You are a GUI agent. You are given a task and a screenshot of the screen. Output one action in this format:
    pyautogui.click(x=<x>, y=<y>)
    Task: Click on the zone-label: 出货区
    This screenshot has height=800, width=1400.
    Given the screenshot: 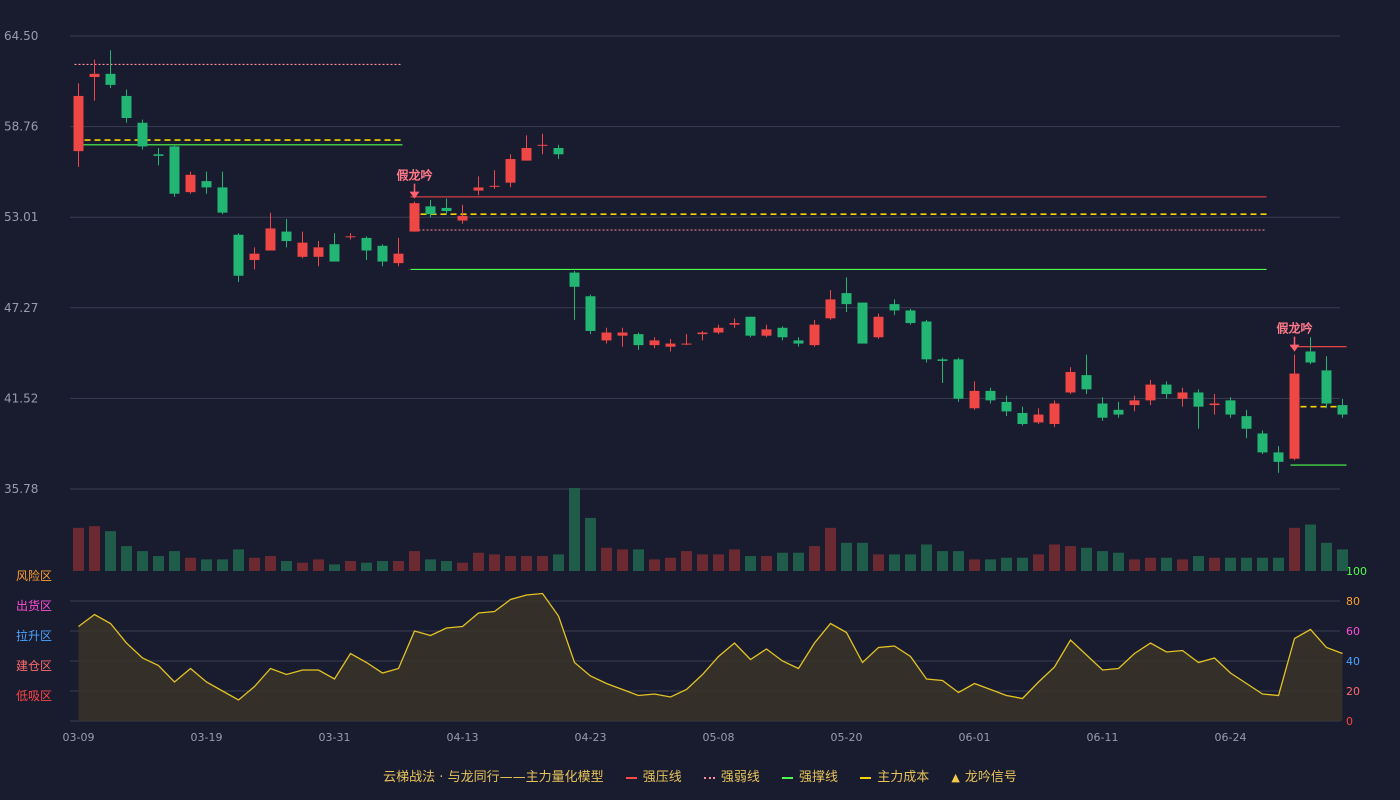 What is the action you would take?
    pyautogui.click(x=34, y=605)
    